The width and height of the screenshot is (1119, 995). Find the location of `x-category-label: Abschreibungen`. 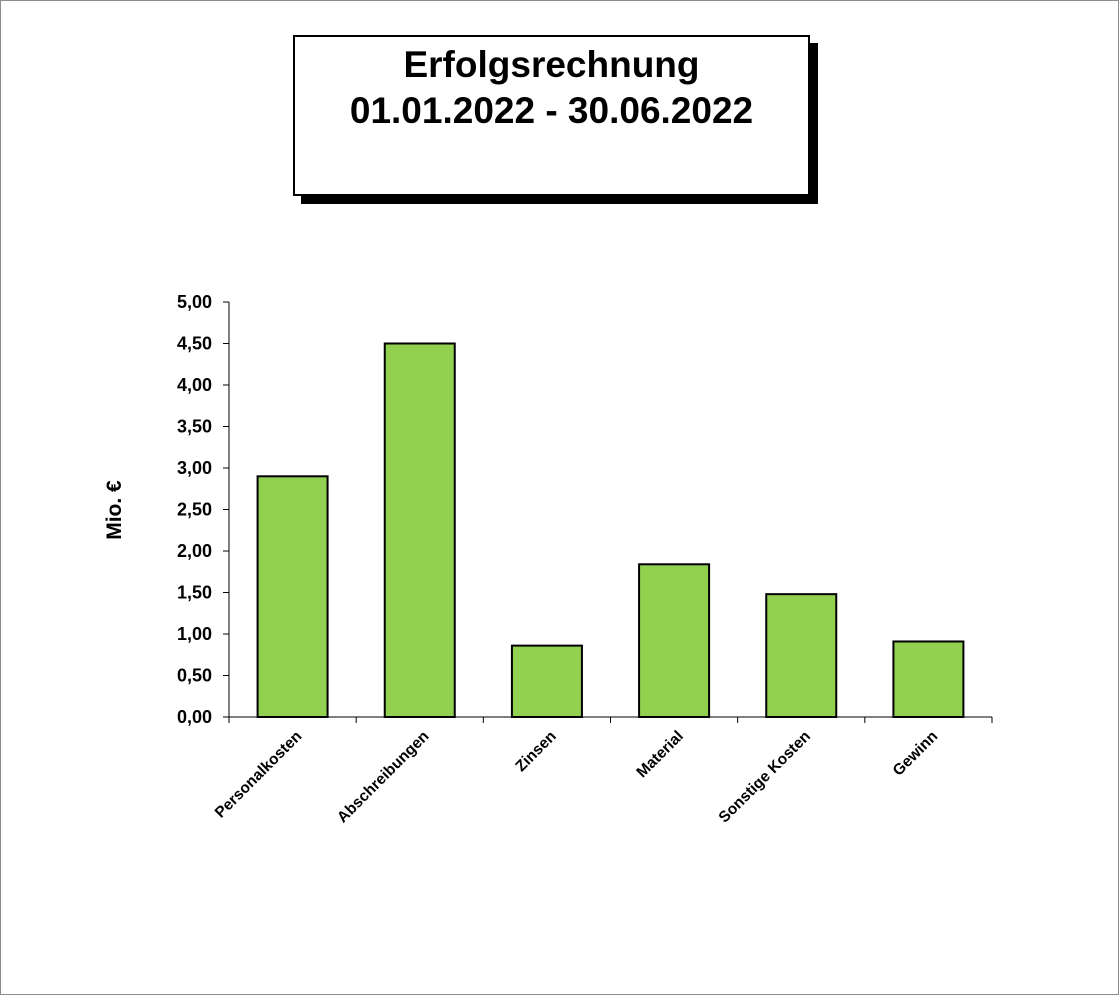

x-category-label: Abschreibungen is located at coordinates (383, 777).